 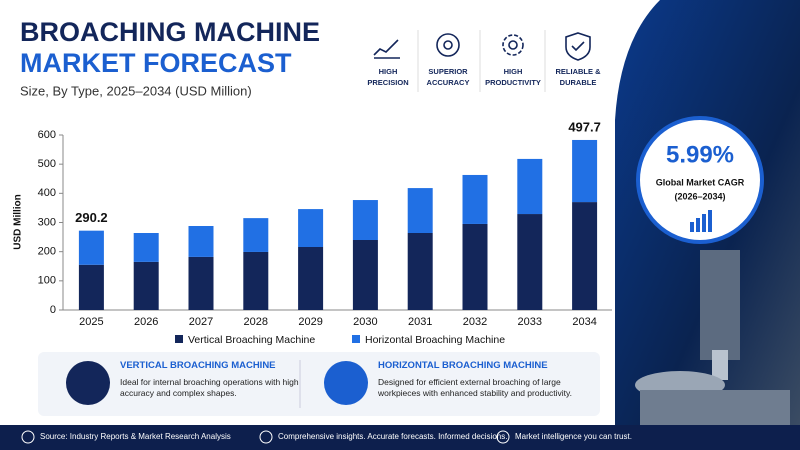 I want to click on x-tick-label: 2026, so click(x=146, y=322).